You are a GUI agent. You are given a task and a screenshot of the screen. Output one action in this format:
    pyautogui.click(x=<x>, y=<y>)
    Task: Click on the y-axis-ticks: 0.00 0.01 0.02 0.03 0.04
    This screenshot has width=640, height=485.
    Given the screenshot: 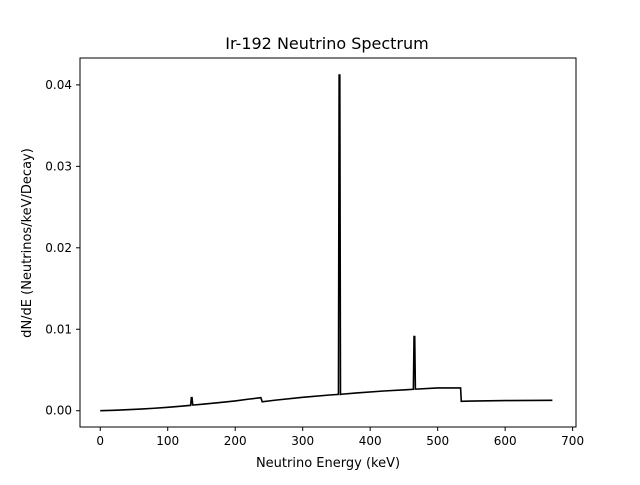 What is the action you would take?
    pyautogui.click(x=62, y=248)
    